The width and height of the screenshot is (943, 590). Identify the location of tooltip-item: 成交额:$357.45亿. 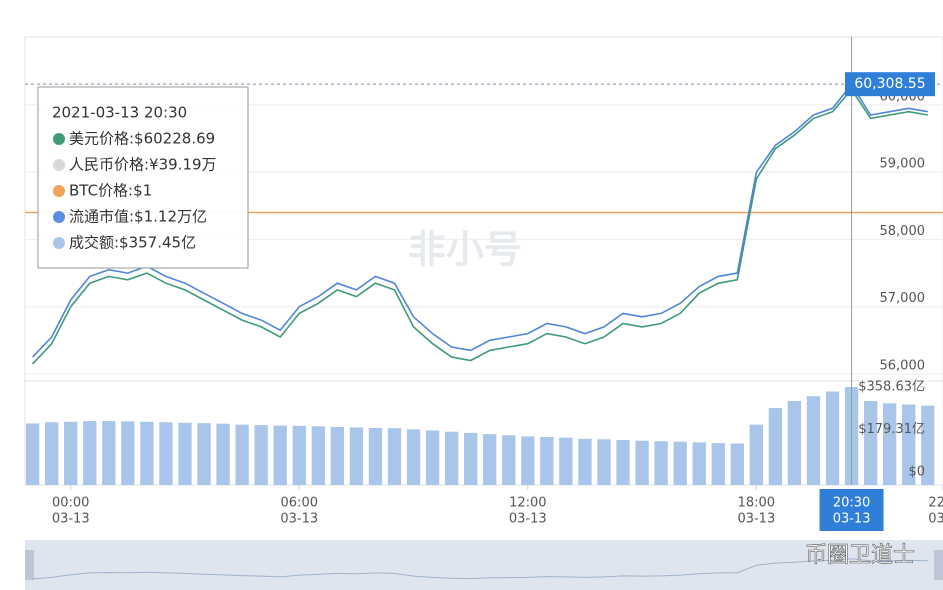
(132, 243).